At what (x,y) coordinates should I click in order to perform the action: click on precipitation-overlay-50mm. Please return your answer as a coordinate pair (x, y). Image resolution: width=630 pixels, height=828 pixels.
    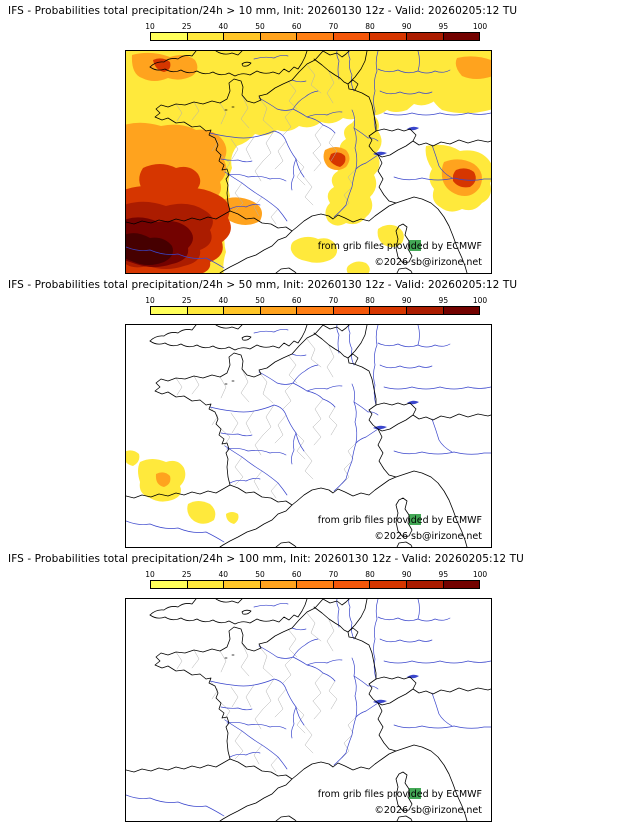
    Looking at the image, I should click on (182, 487).